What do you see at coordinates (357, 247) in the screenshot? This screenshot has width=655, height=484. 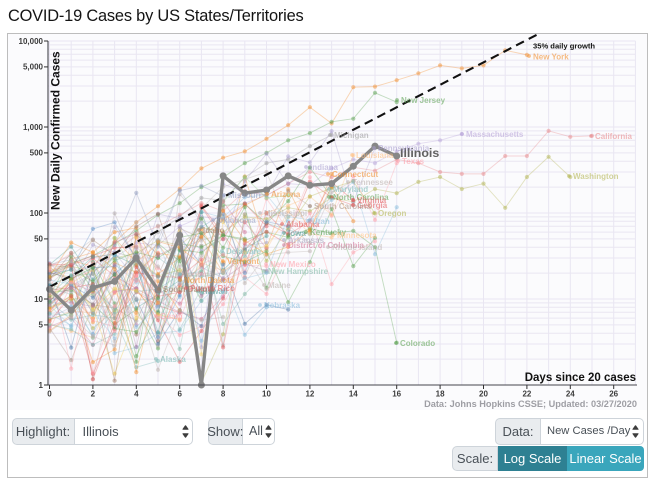 I see `svg-text: Rhode Island` at bounding box center [357, 247].